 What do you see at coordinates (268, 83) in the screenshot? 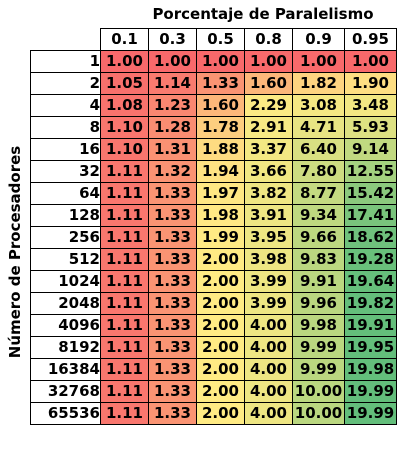
I see `speedup-cell: 1.60` at bounding box center [268, 83].